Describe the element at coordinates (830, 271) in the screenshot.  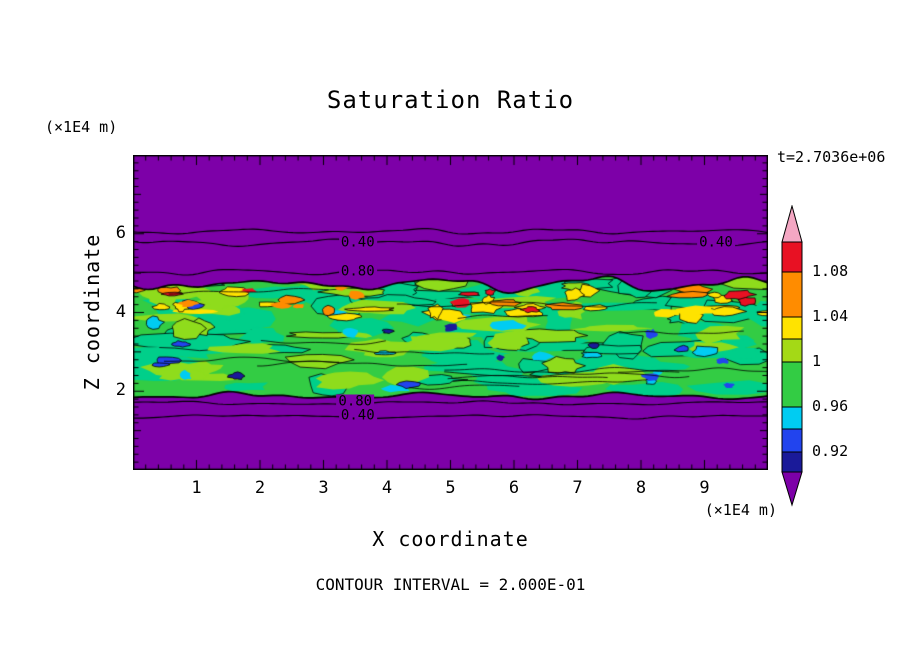
I see `colorbar-tick-label: 1.08` at that location.